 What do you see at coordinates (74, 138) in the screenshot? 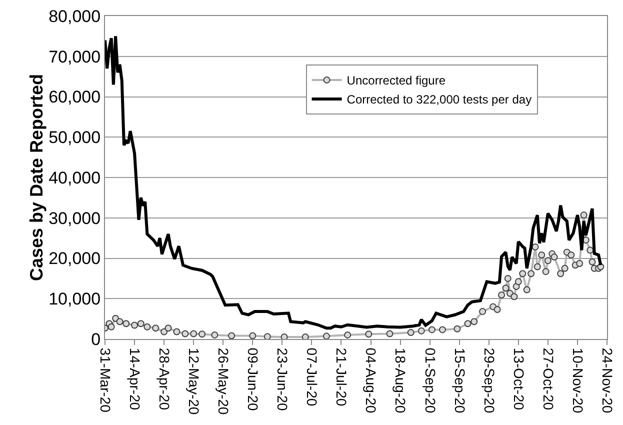
I see `y-tick-label: 50,000` at bounding box center [74, 138].